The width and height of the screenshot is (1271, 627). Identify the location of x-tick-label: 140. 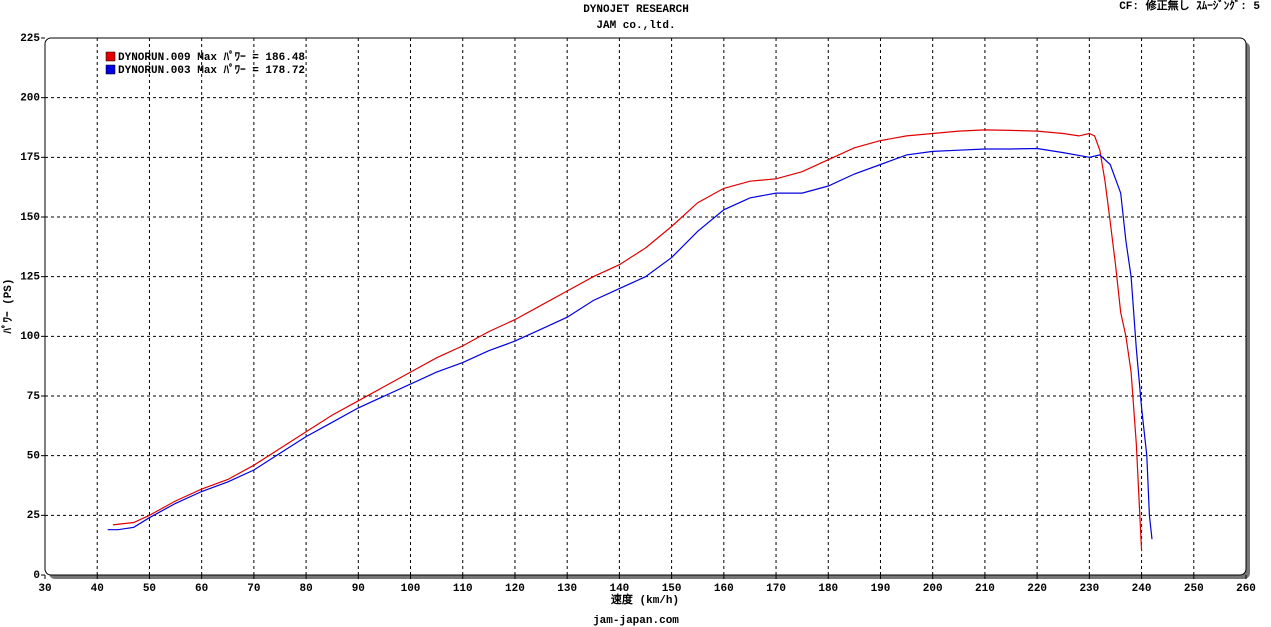
(619, 589).